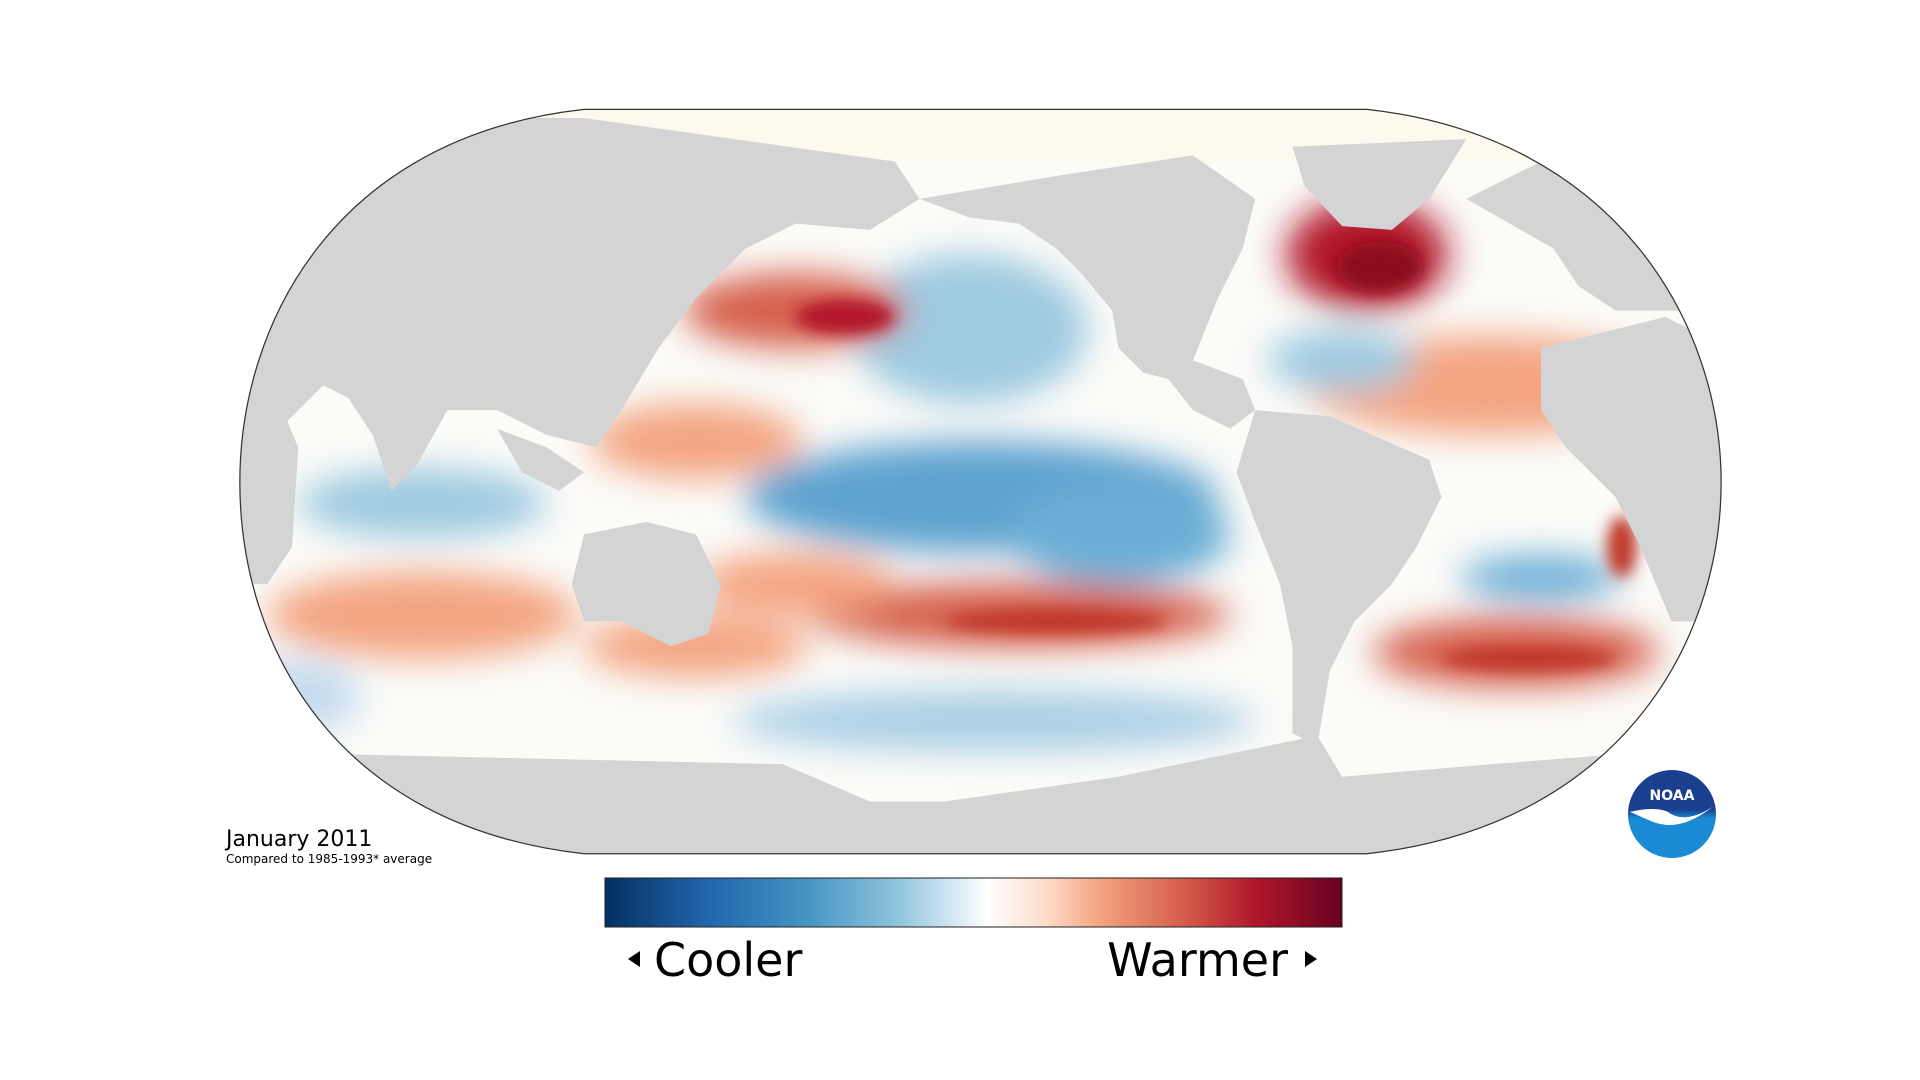 The height and width of the screenshot is (1080, 1920). I want to click on map-subtitle: Compared to 1985-1993* average, so click(329, 859).